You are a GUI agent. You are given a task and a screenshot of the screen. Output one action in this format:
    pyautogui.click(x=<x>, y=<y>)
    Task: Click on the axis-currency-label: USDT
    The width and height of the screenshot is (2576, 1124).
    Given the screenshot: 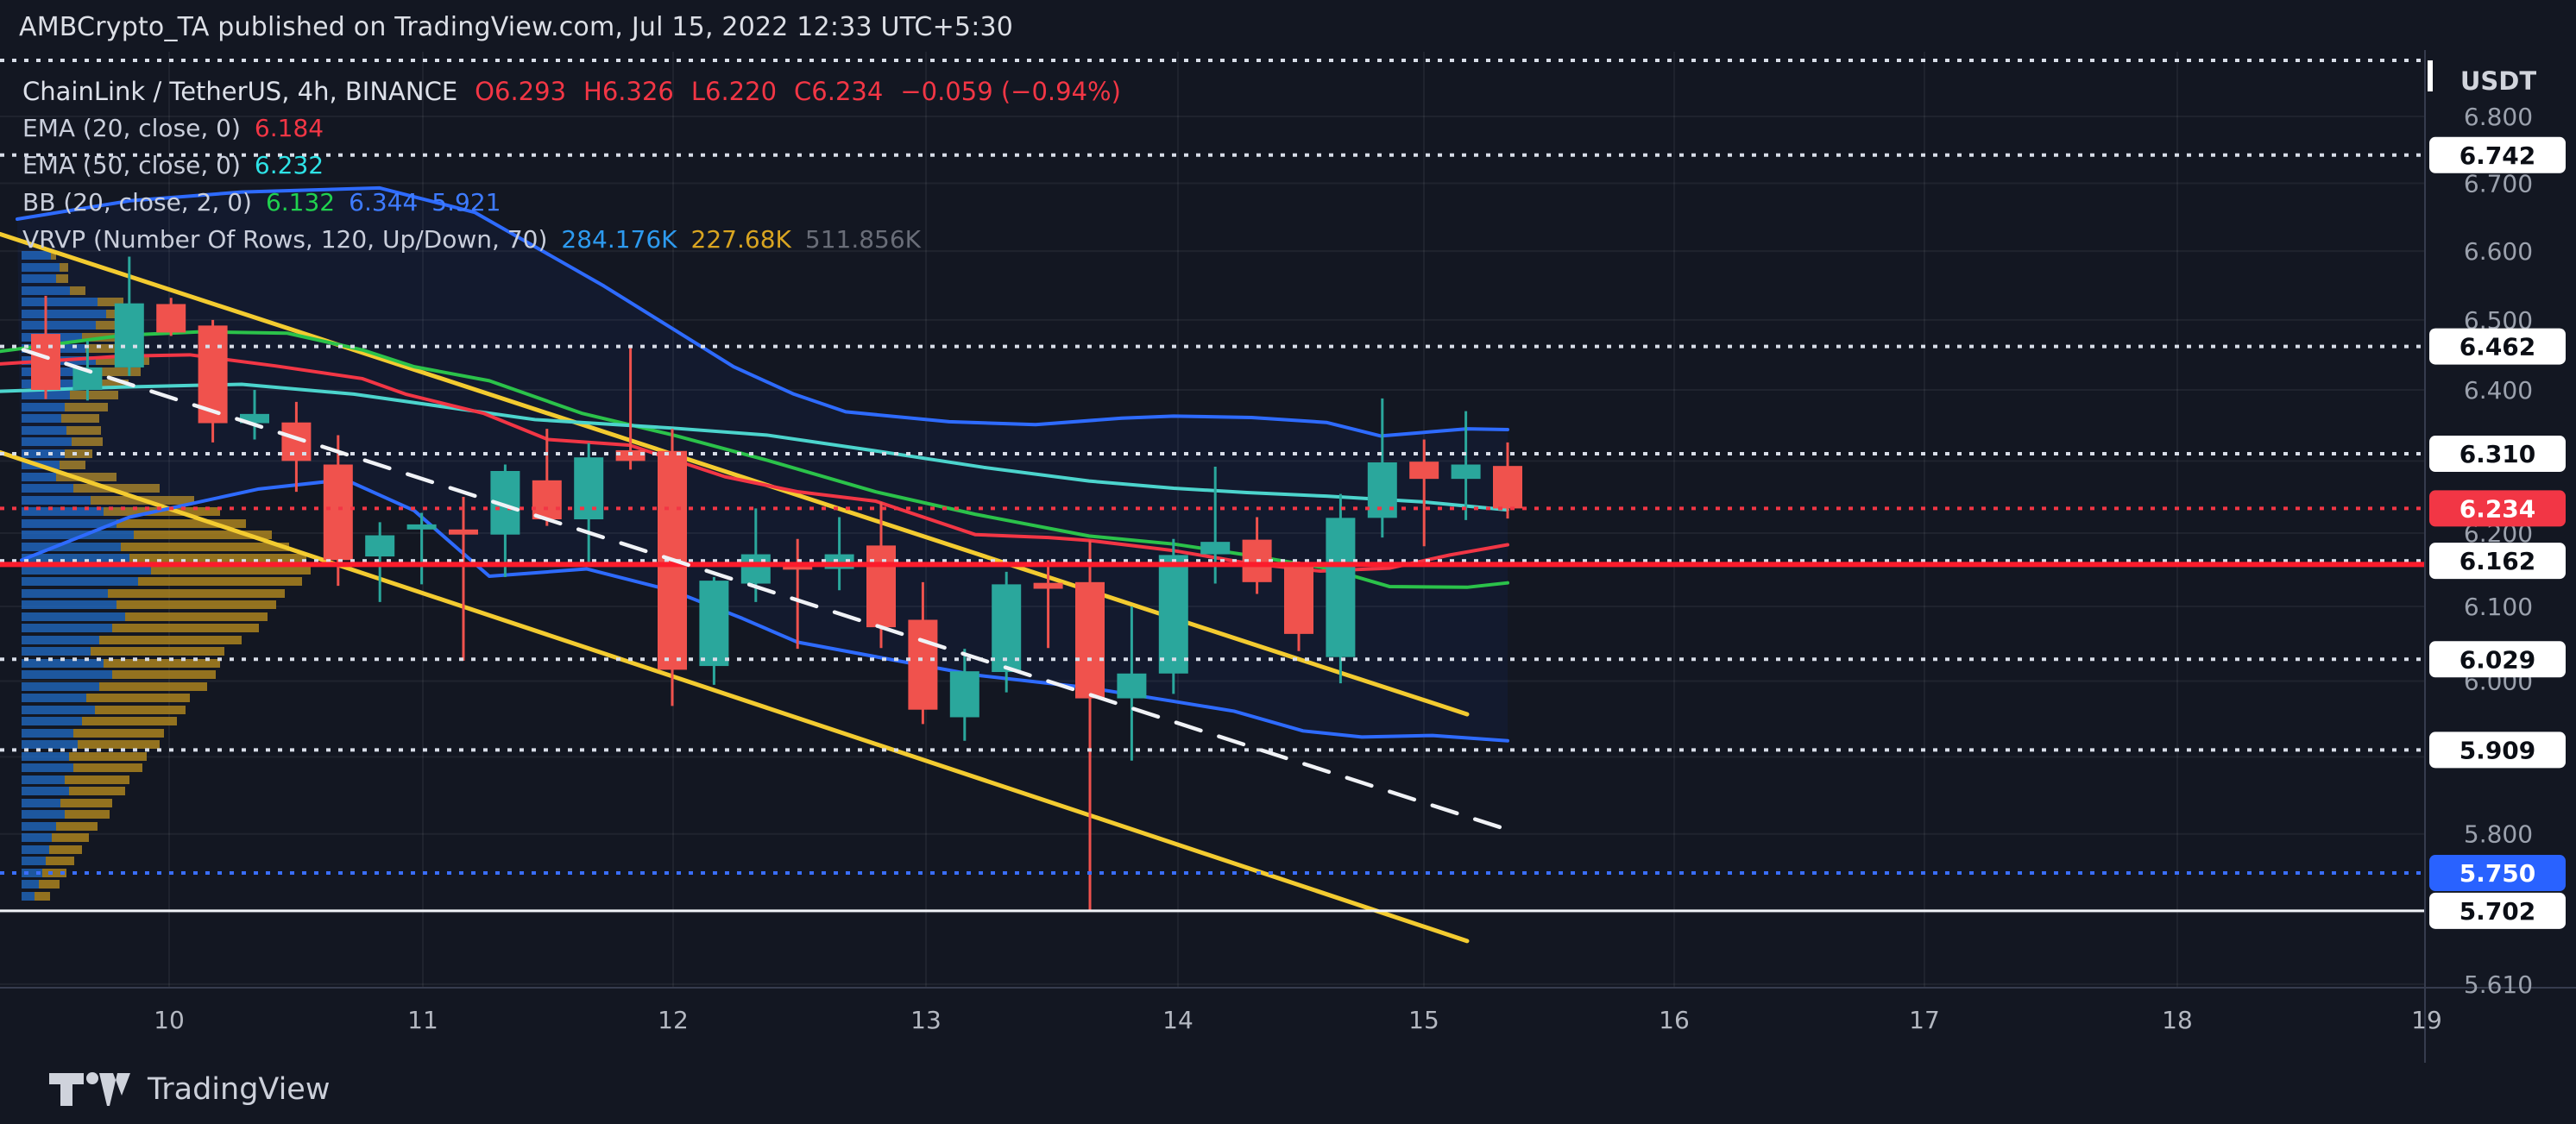 What is the action you would take?
    pyautogui.click(x=2498, y=81)
    